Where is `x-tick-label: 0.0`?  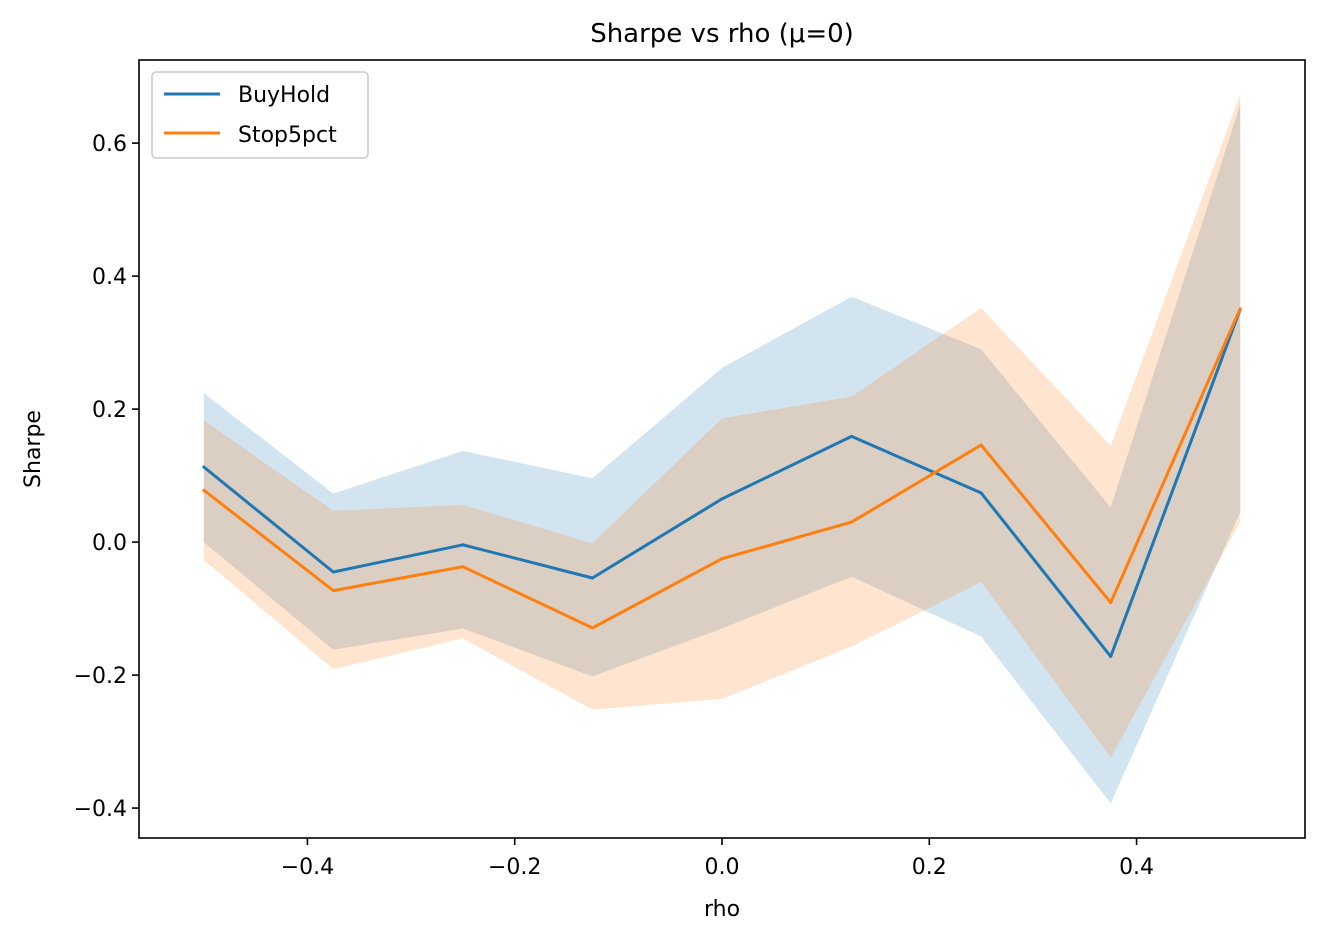
x-tick-label: 0.0 is located at coordinates (722, 867).